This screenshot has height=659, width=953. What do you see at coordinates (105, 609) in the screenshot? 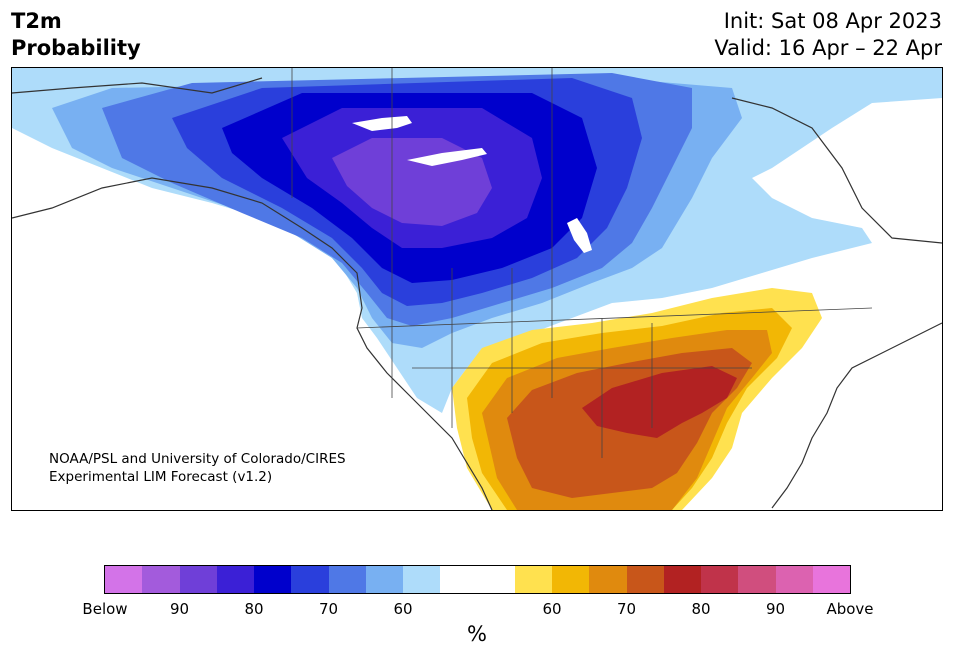
I see `colorbar-tick-label: Below` at bounding box center [105, 609].